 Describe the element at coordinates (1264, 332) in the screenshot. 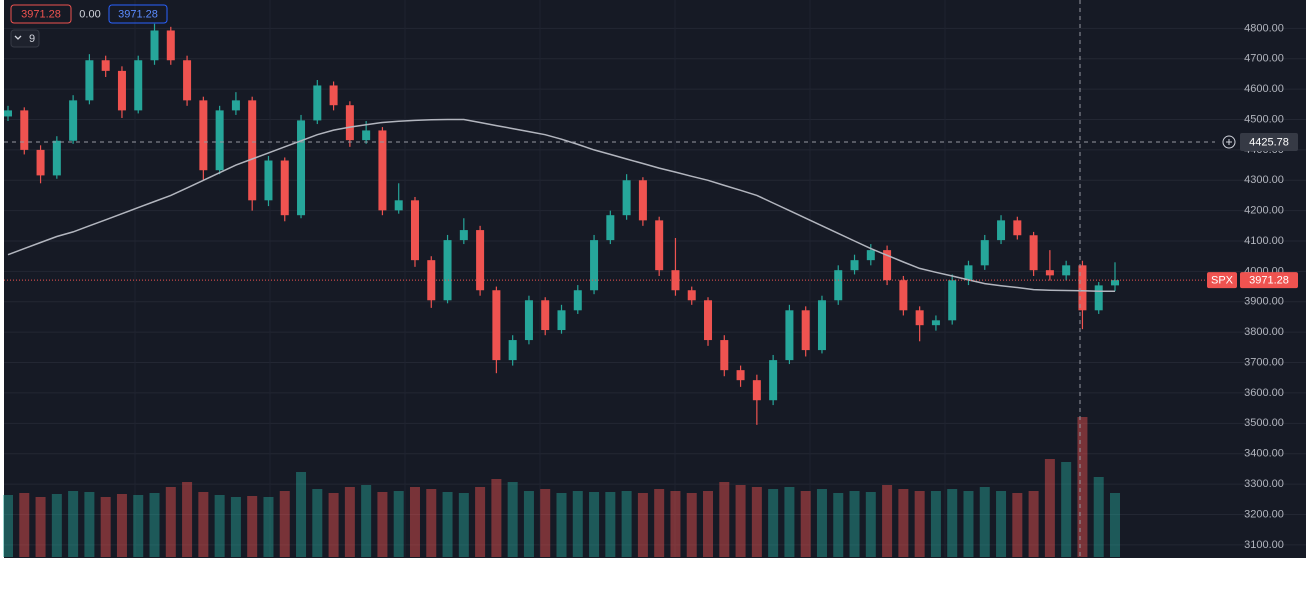

I see `y-tick-label: 3800.00` at that location.